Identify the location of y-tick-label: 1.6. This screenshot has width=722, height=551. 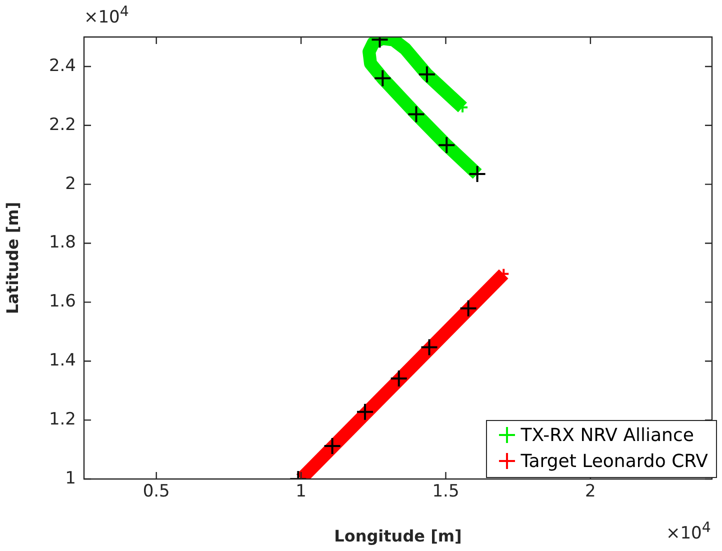
(62, 302).